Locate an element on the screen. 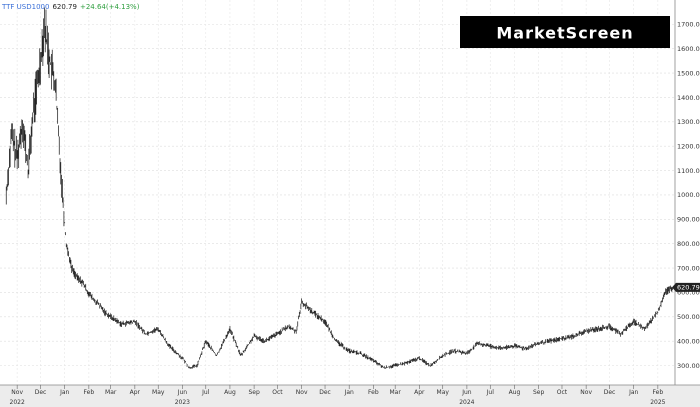 This screenshot has width=700, height=407. year-labels: 2022 2023 2024 2025 is located at coordinates (338, 402).